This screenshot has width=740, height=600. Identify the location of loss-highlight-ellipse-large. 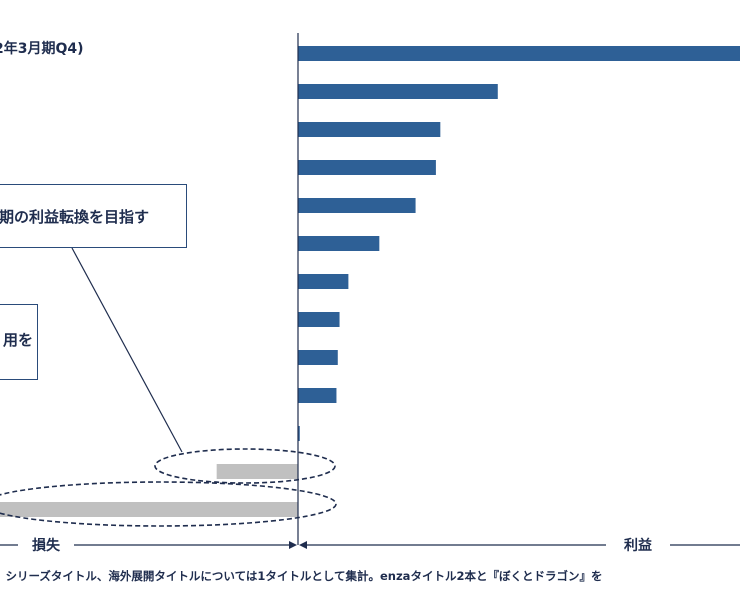
(168, 504).